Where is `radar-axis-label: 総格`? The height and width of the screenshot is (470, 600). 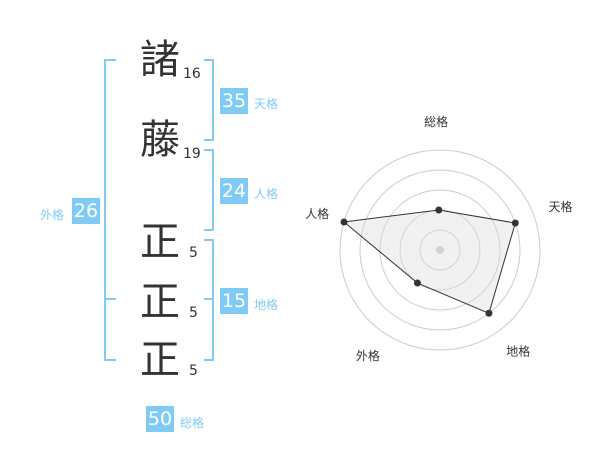
radar-axis-label: 総格 is located at coordinates (436, 121).